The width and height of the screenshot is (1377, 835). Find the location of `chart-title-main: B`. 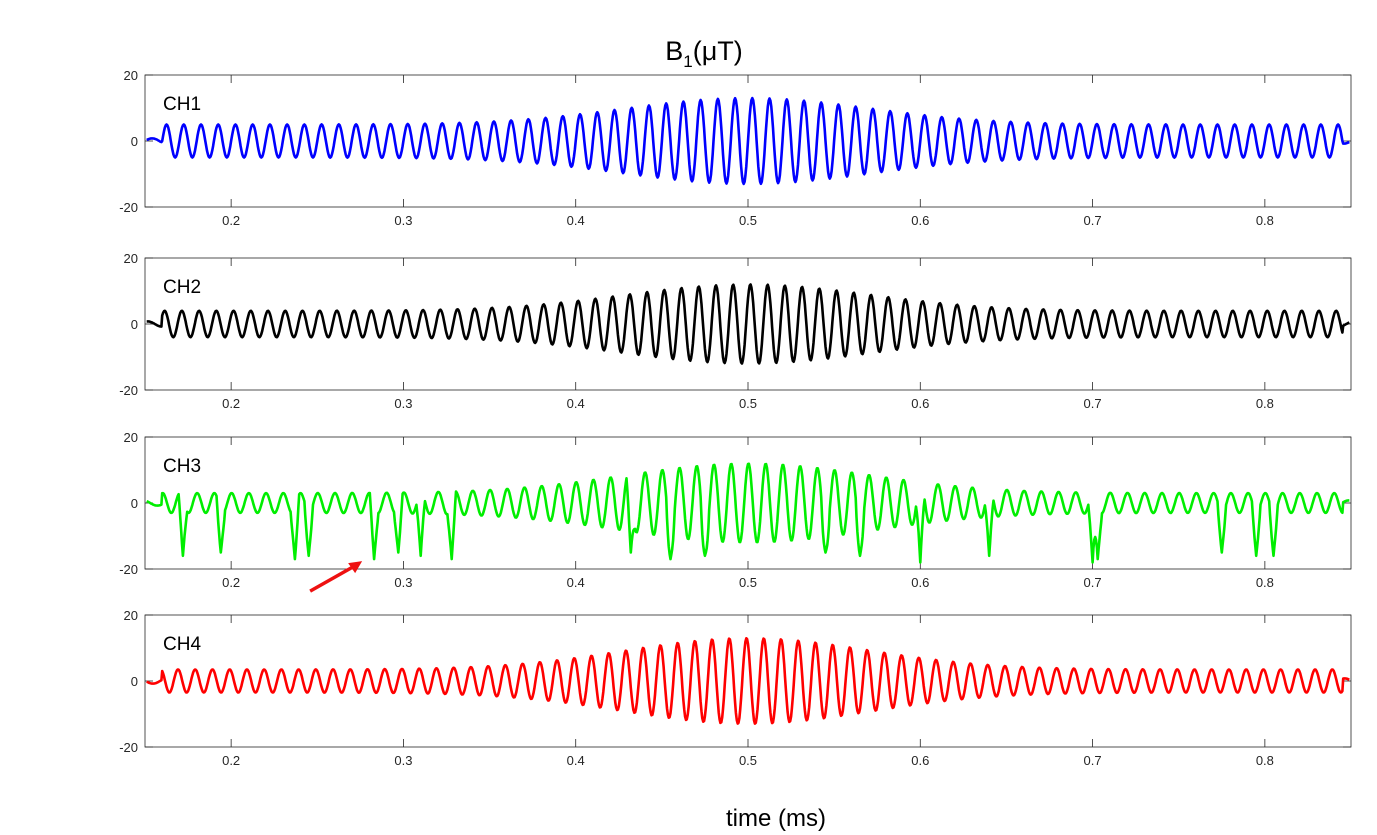

chart-title-main: B is located at coordinates (674, 51).